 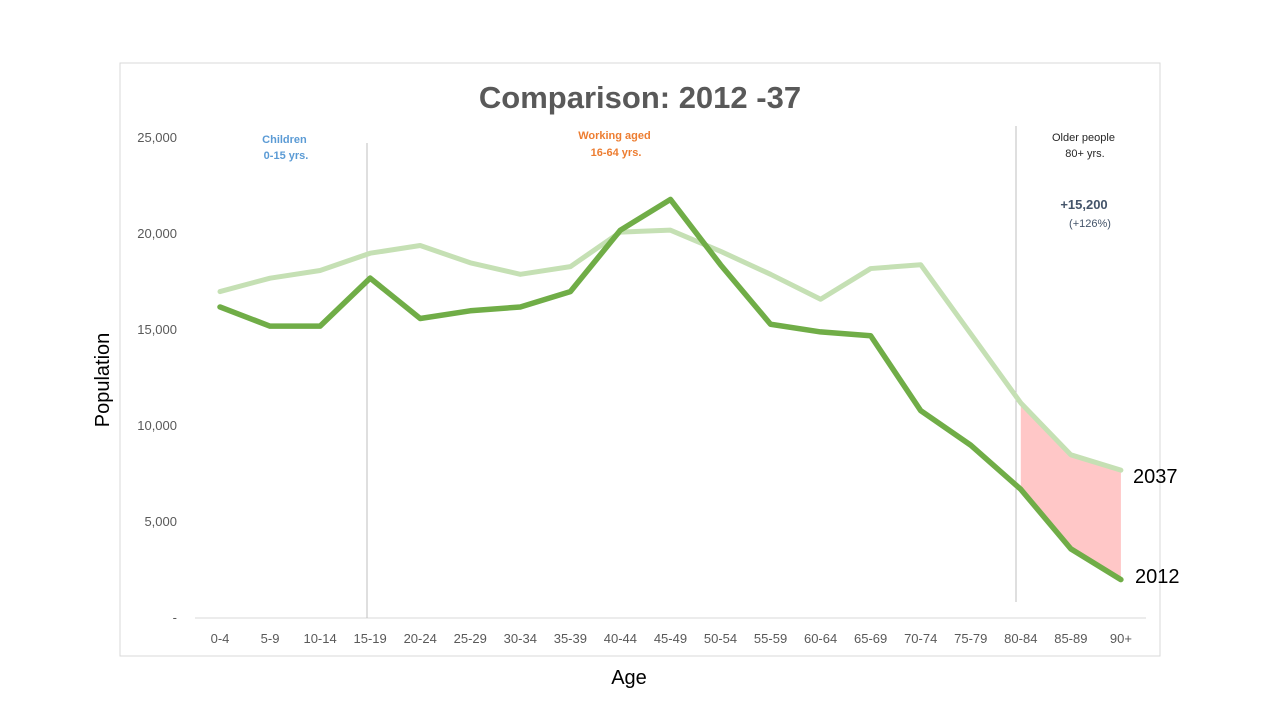 I want to click on x-tick-label: 35-39, so click(x=570, y=638).